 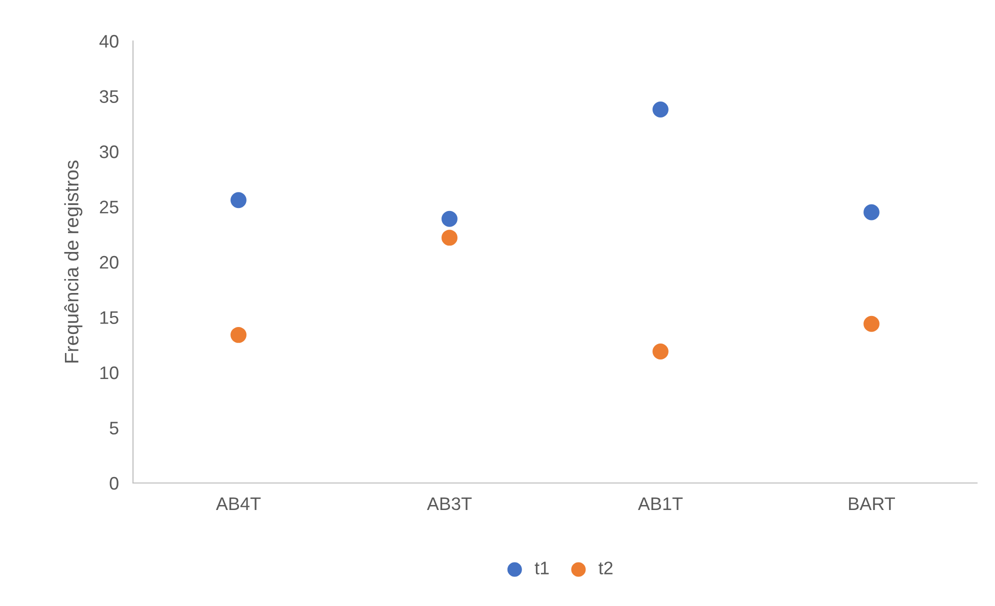 What do you see at coordinates (605, 568) in the screenshot?
I see `legend-label: t2` at bounding box center [605, 568].